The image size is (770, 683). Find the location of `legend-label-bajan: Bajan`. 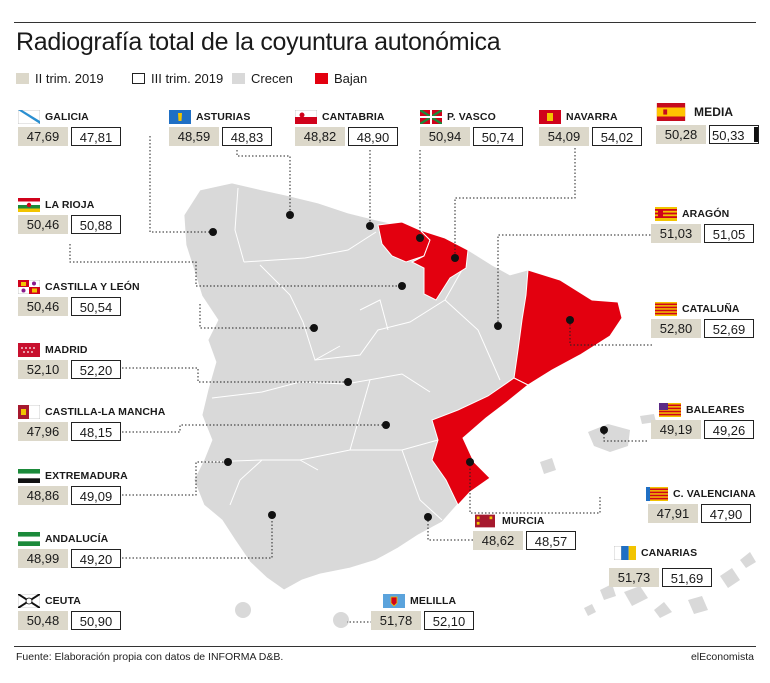

legend-label-bajan: Bajan is located at coordinates (351, 78).